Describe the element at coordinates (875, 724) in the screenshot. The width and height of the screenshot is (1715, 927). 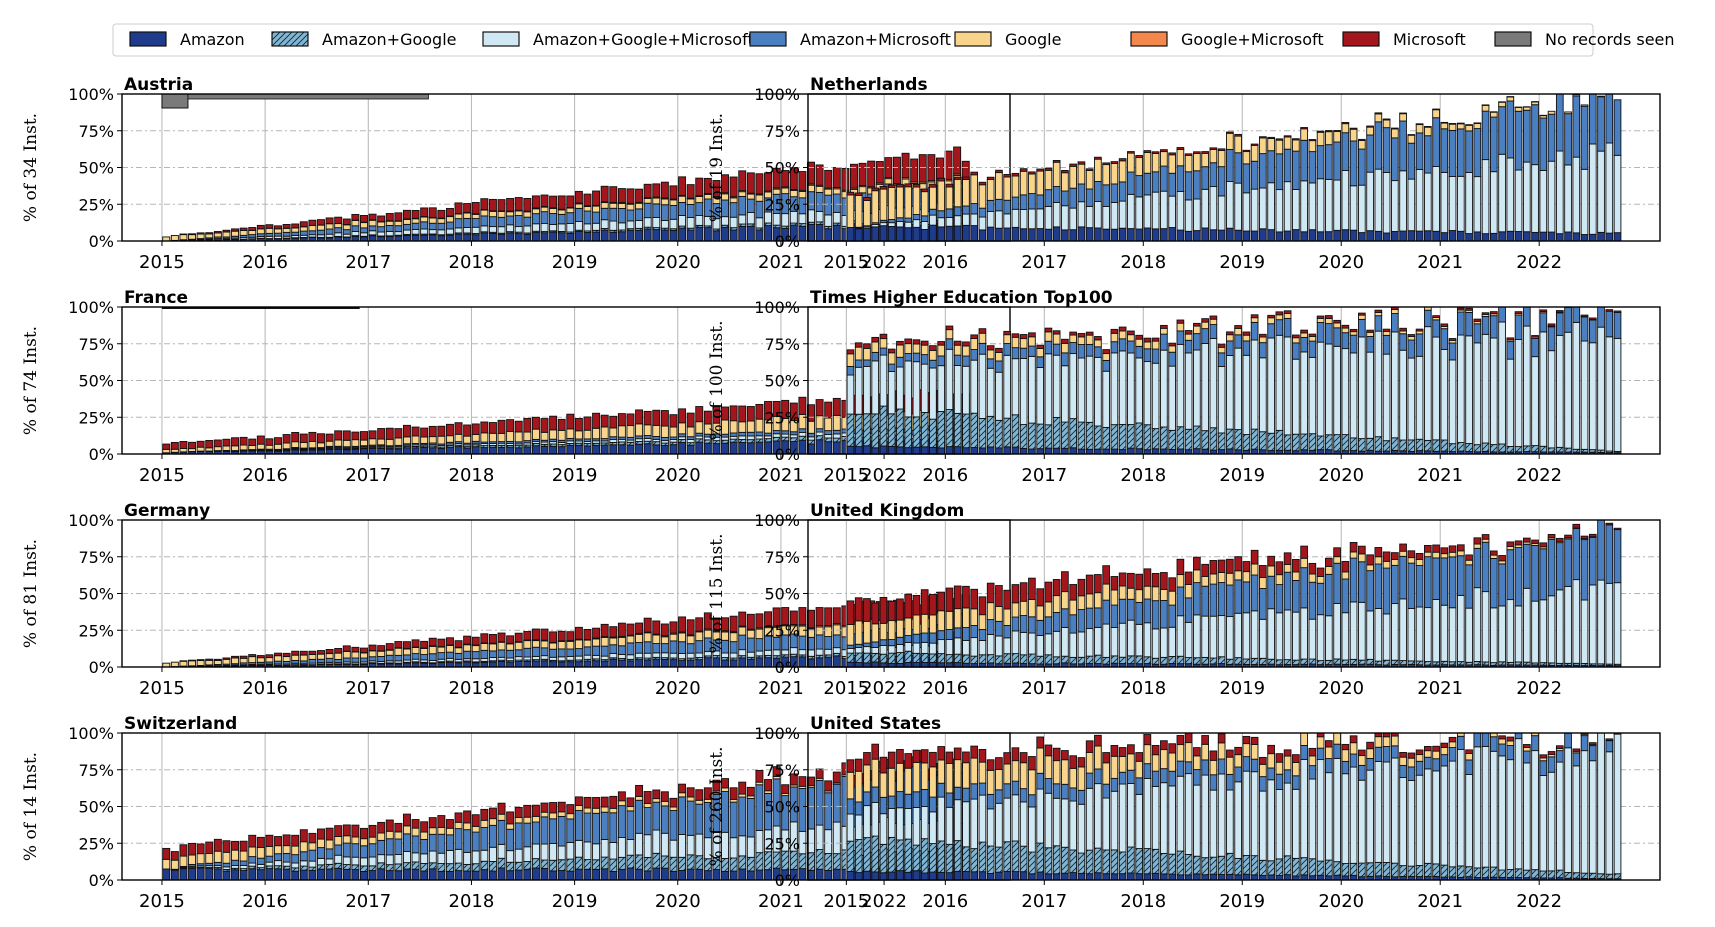
I see `panel-title: United States` at that location.